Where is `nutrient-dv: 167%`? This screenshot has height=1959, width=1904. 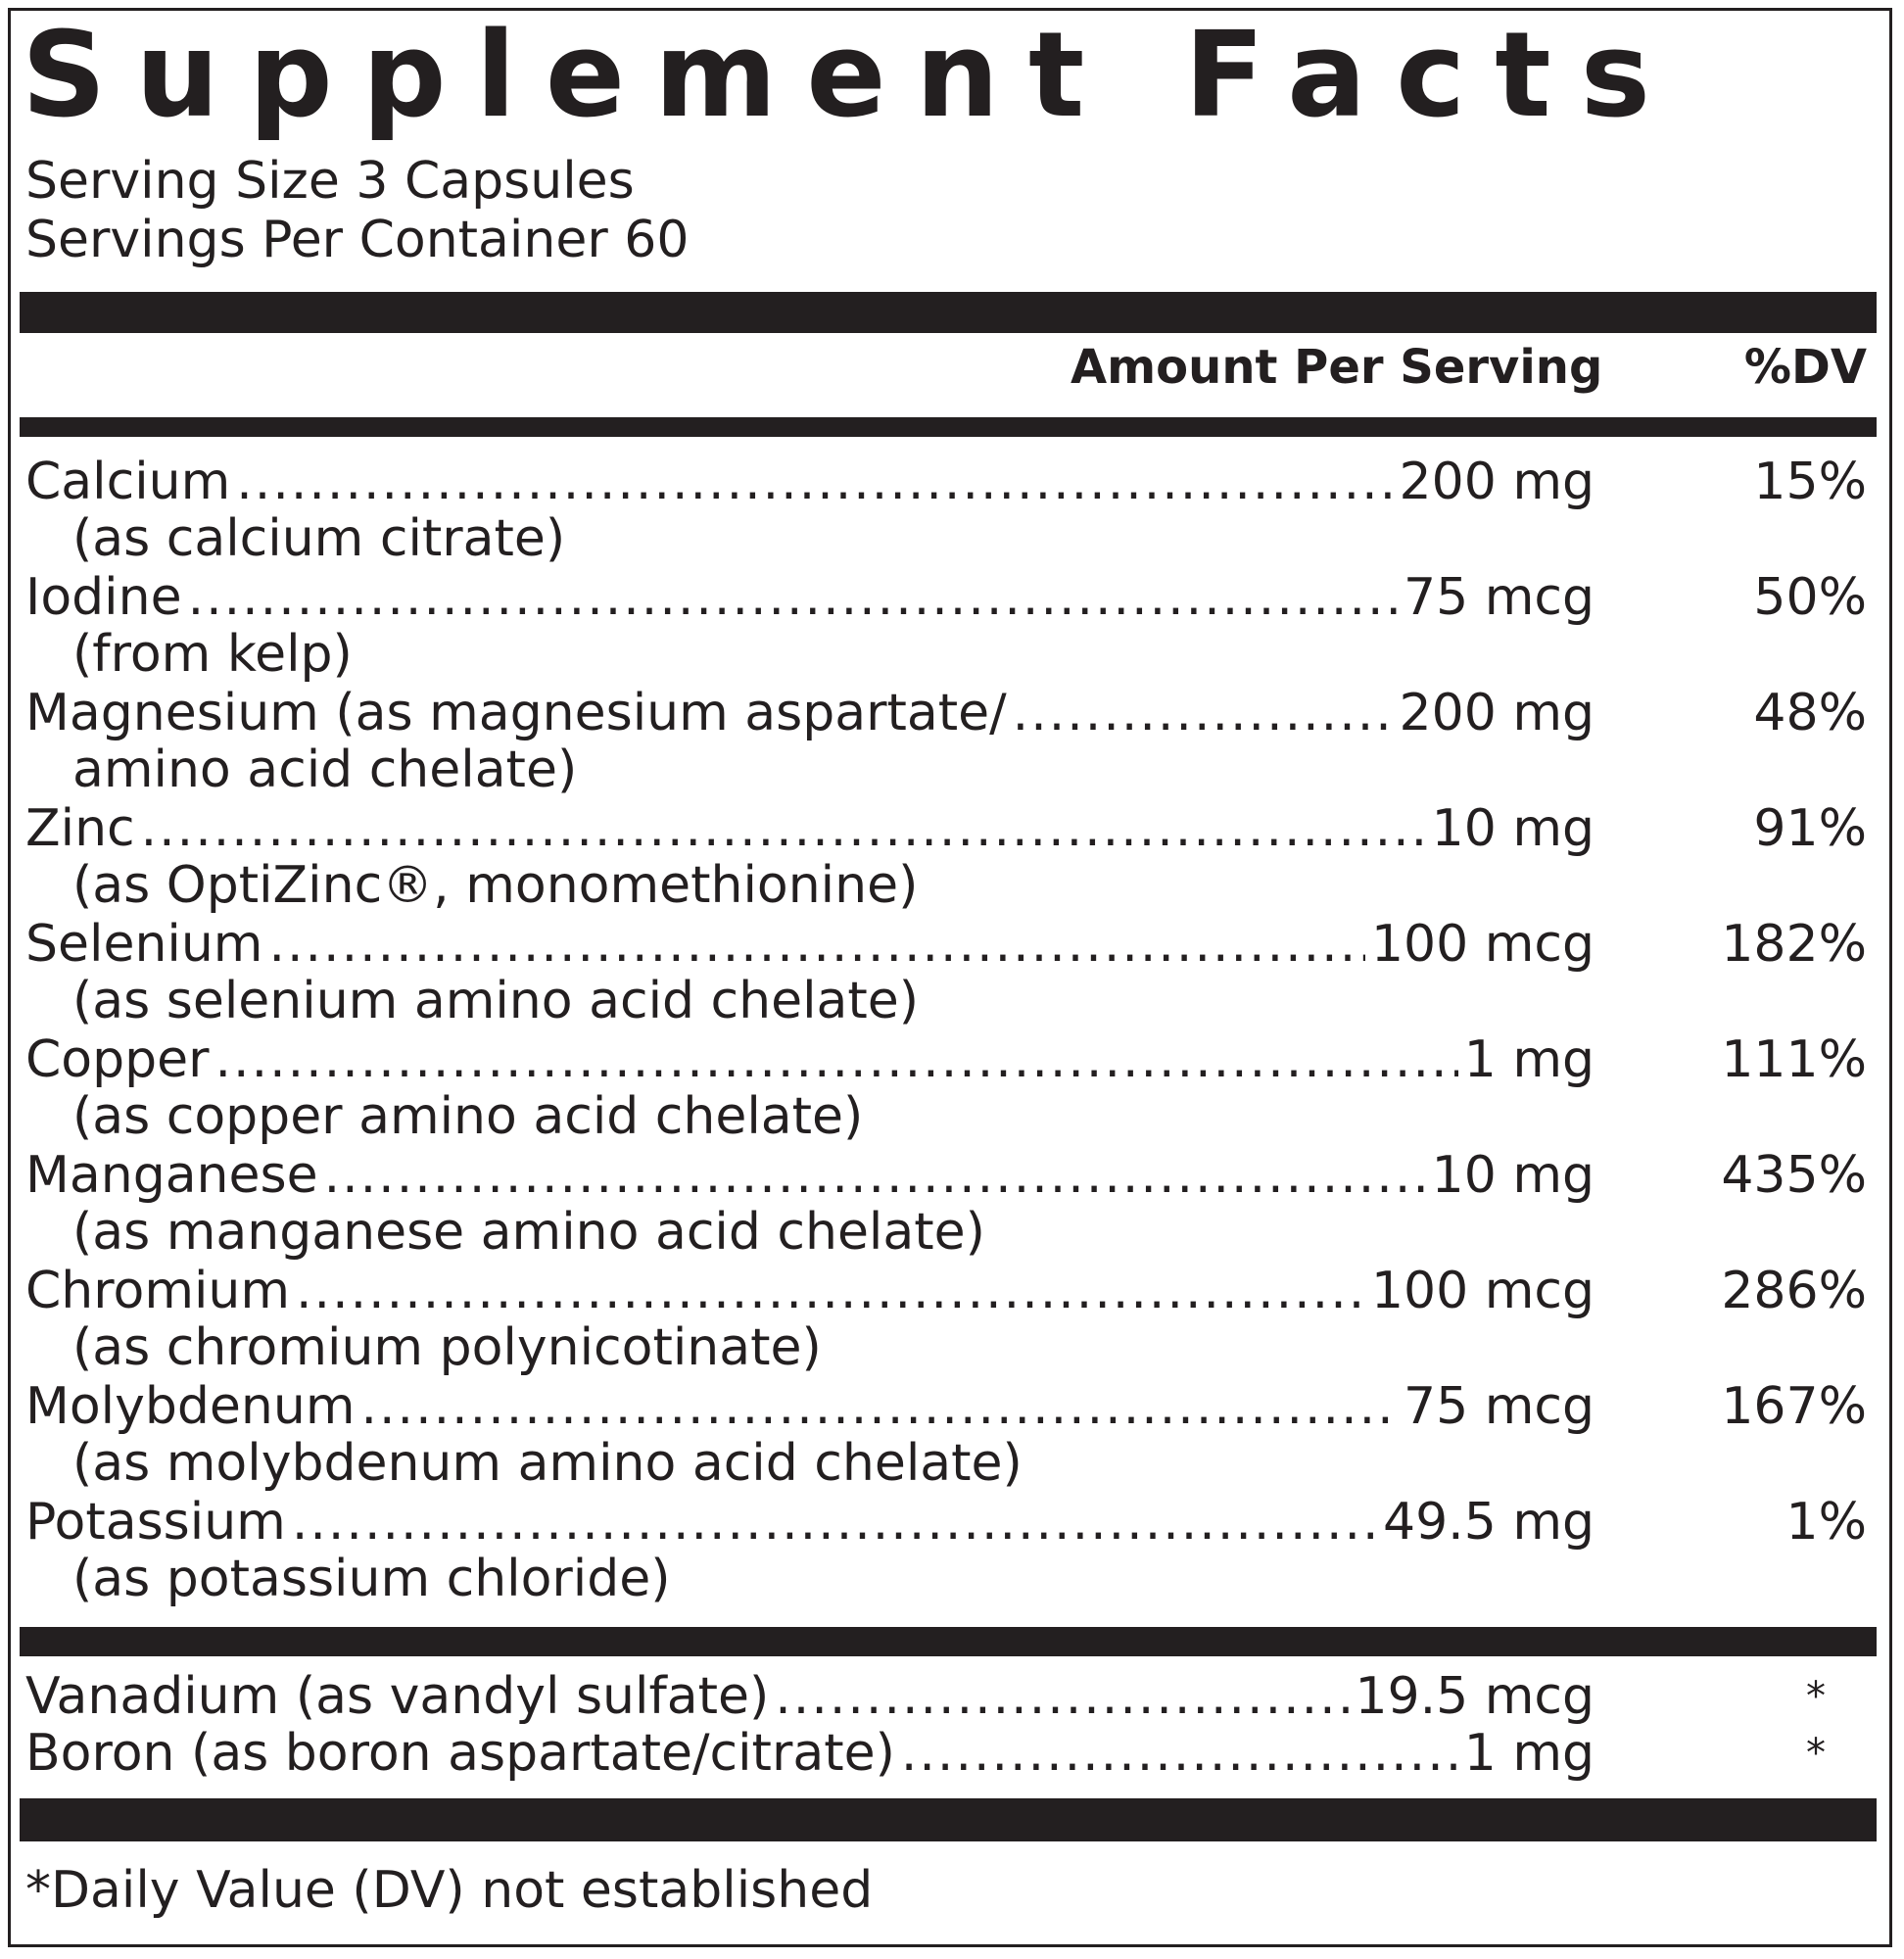
nutrient-dv: 167% is located at coordinates (1794, 1406).